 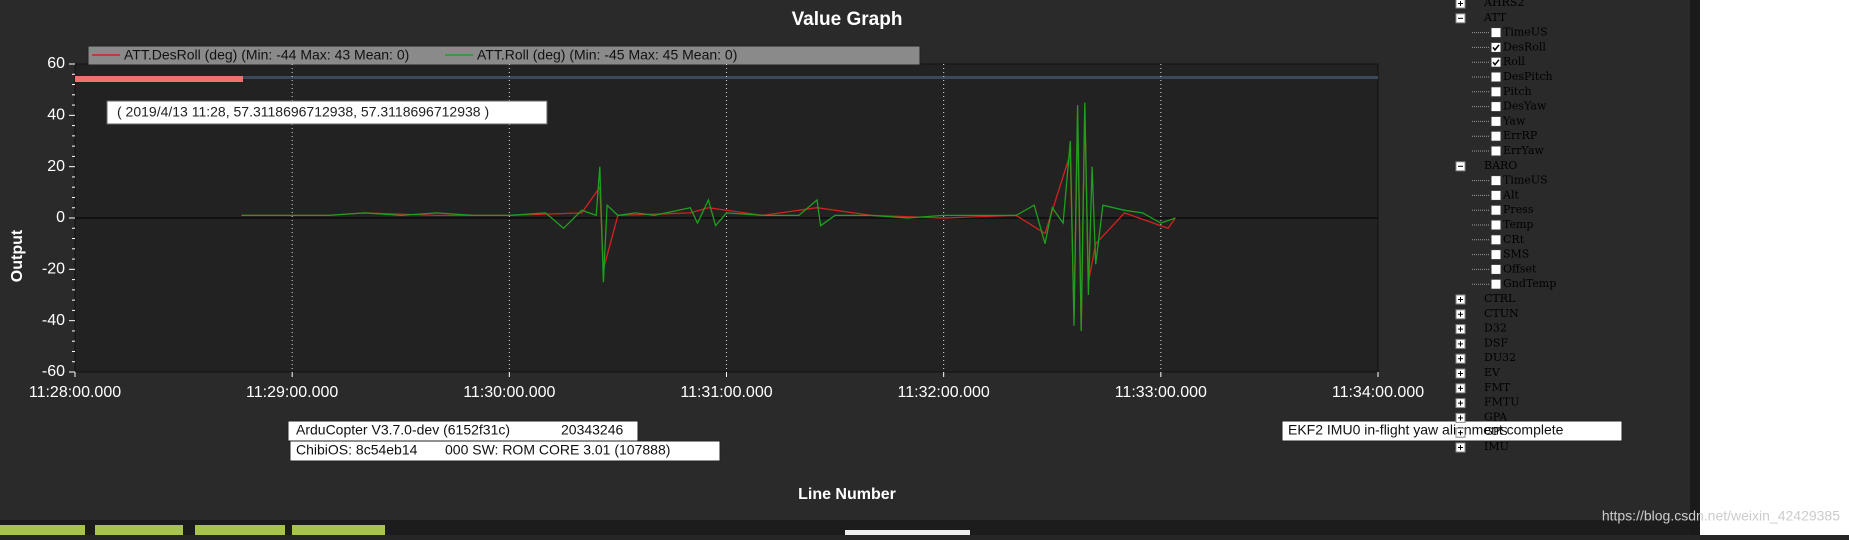 What do you see at coordinates (1518, 224) in the screenshot?
I see `tree-leaf: Temp` at bounding box center [1518, 224].